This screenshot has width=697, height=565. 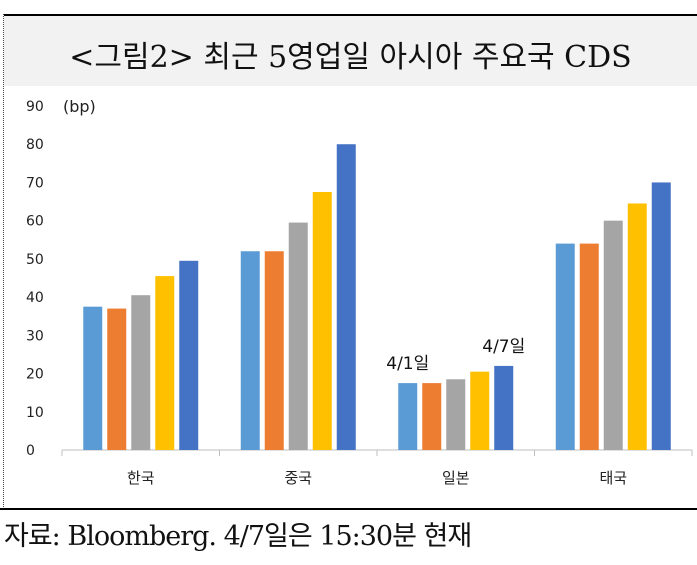 I want to click on bar-annotation: 4/1일, so click(x=407, y=364).